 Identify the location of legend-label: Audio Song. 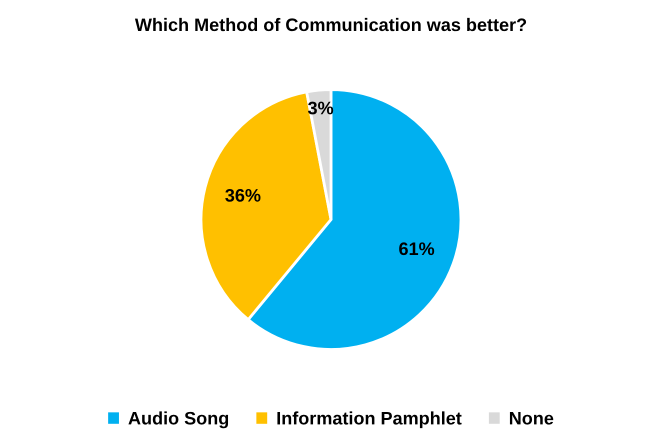
(178, 419).